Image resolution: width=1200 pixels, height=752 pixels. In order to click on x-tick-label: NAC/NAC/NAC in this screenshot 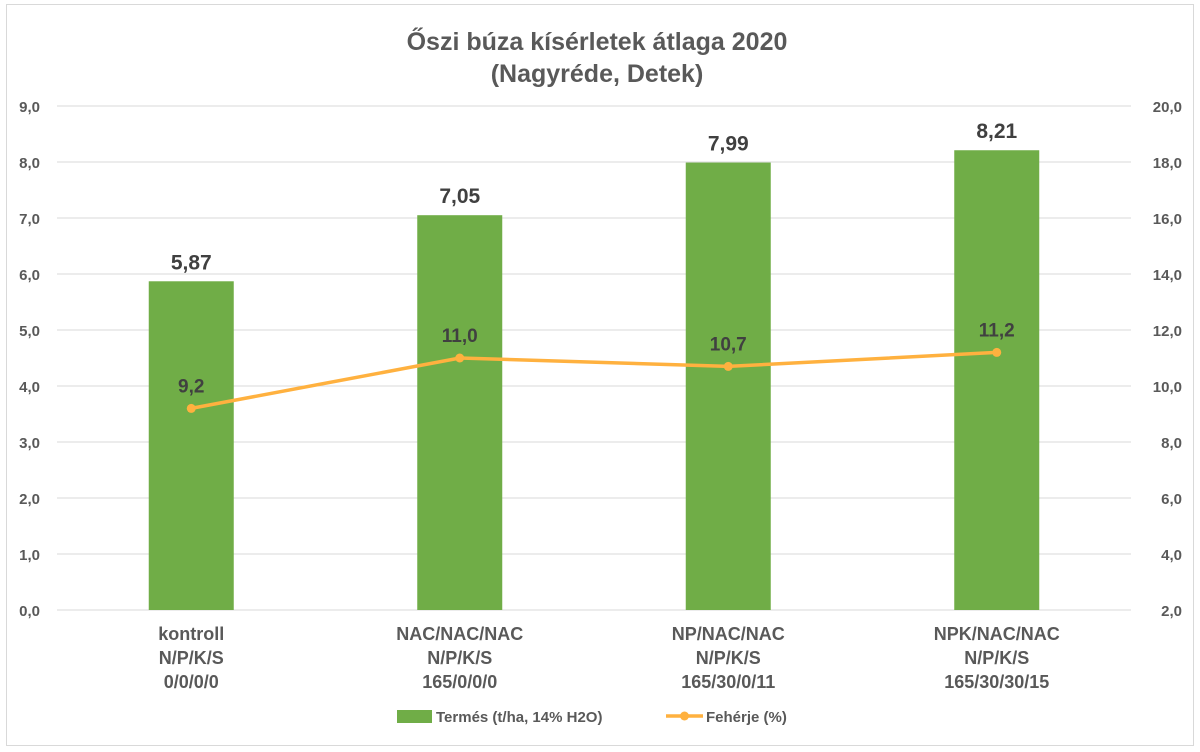, I will do `click(459, 634)`.